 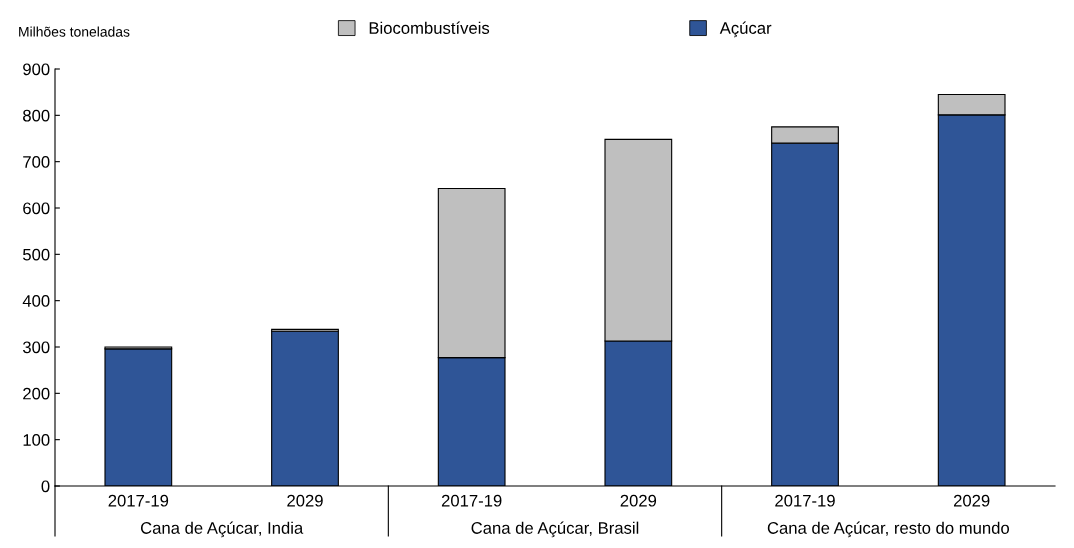 What do you see at coordinates (36, 254) in the screenshot?
I see `y-tick-label: 500` at bounding box center [36, 254].